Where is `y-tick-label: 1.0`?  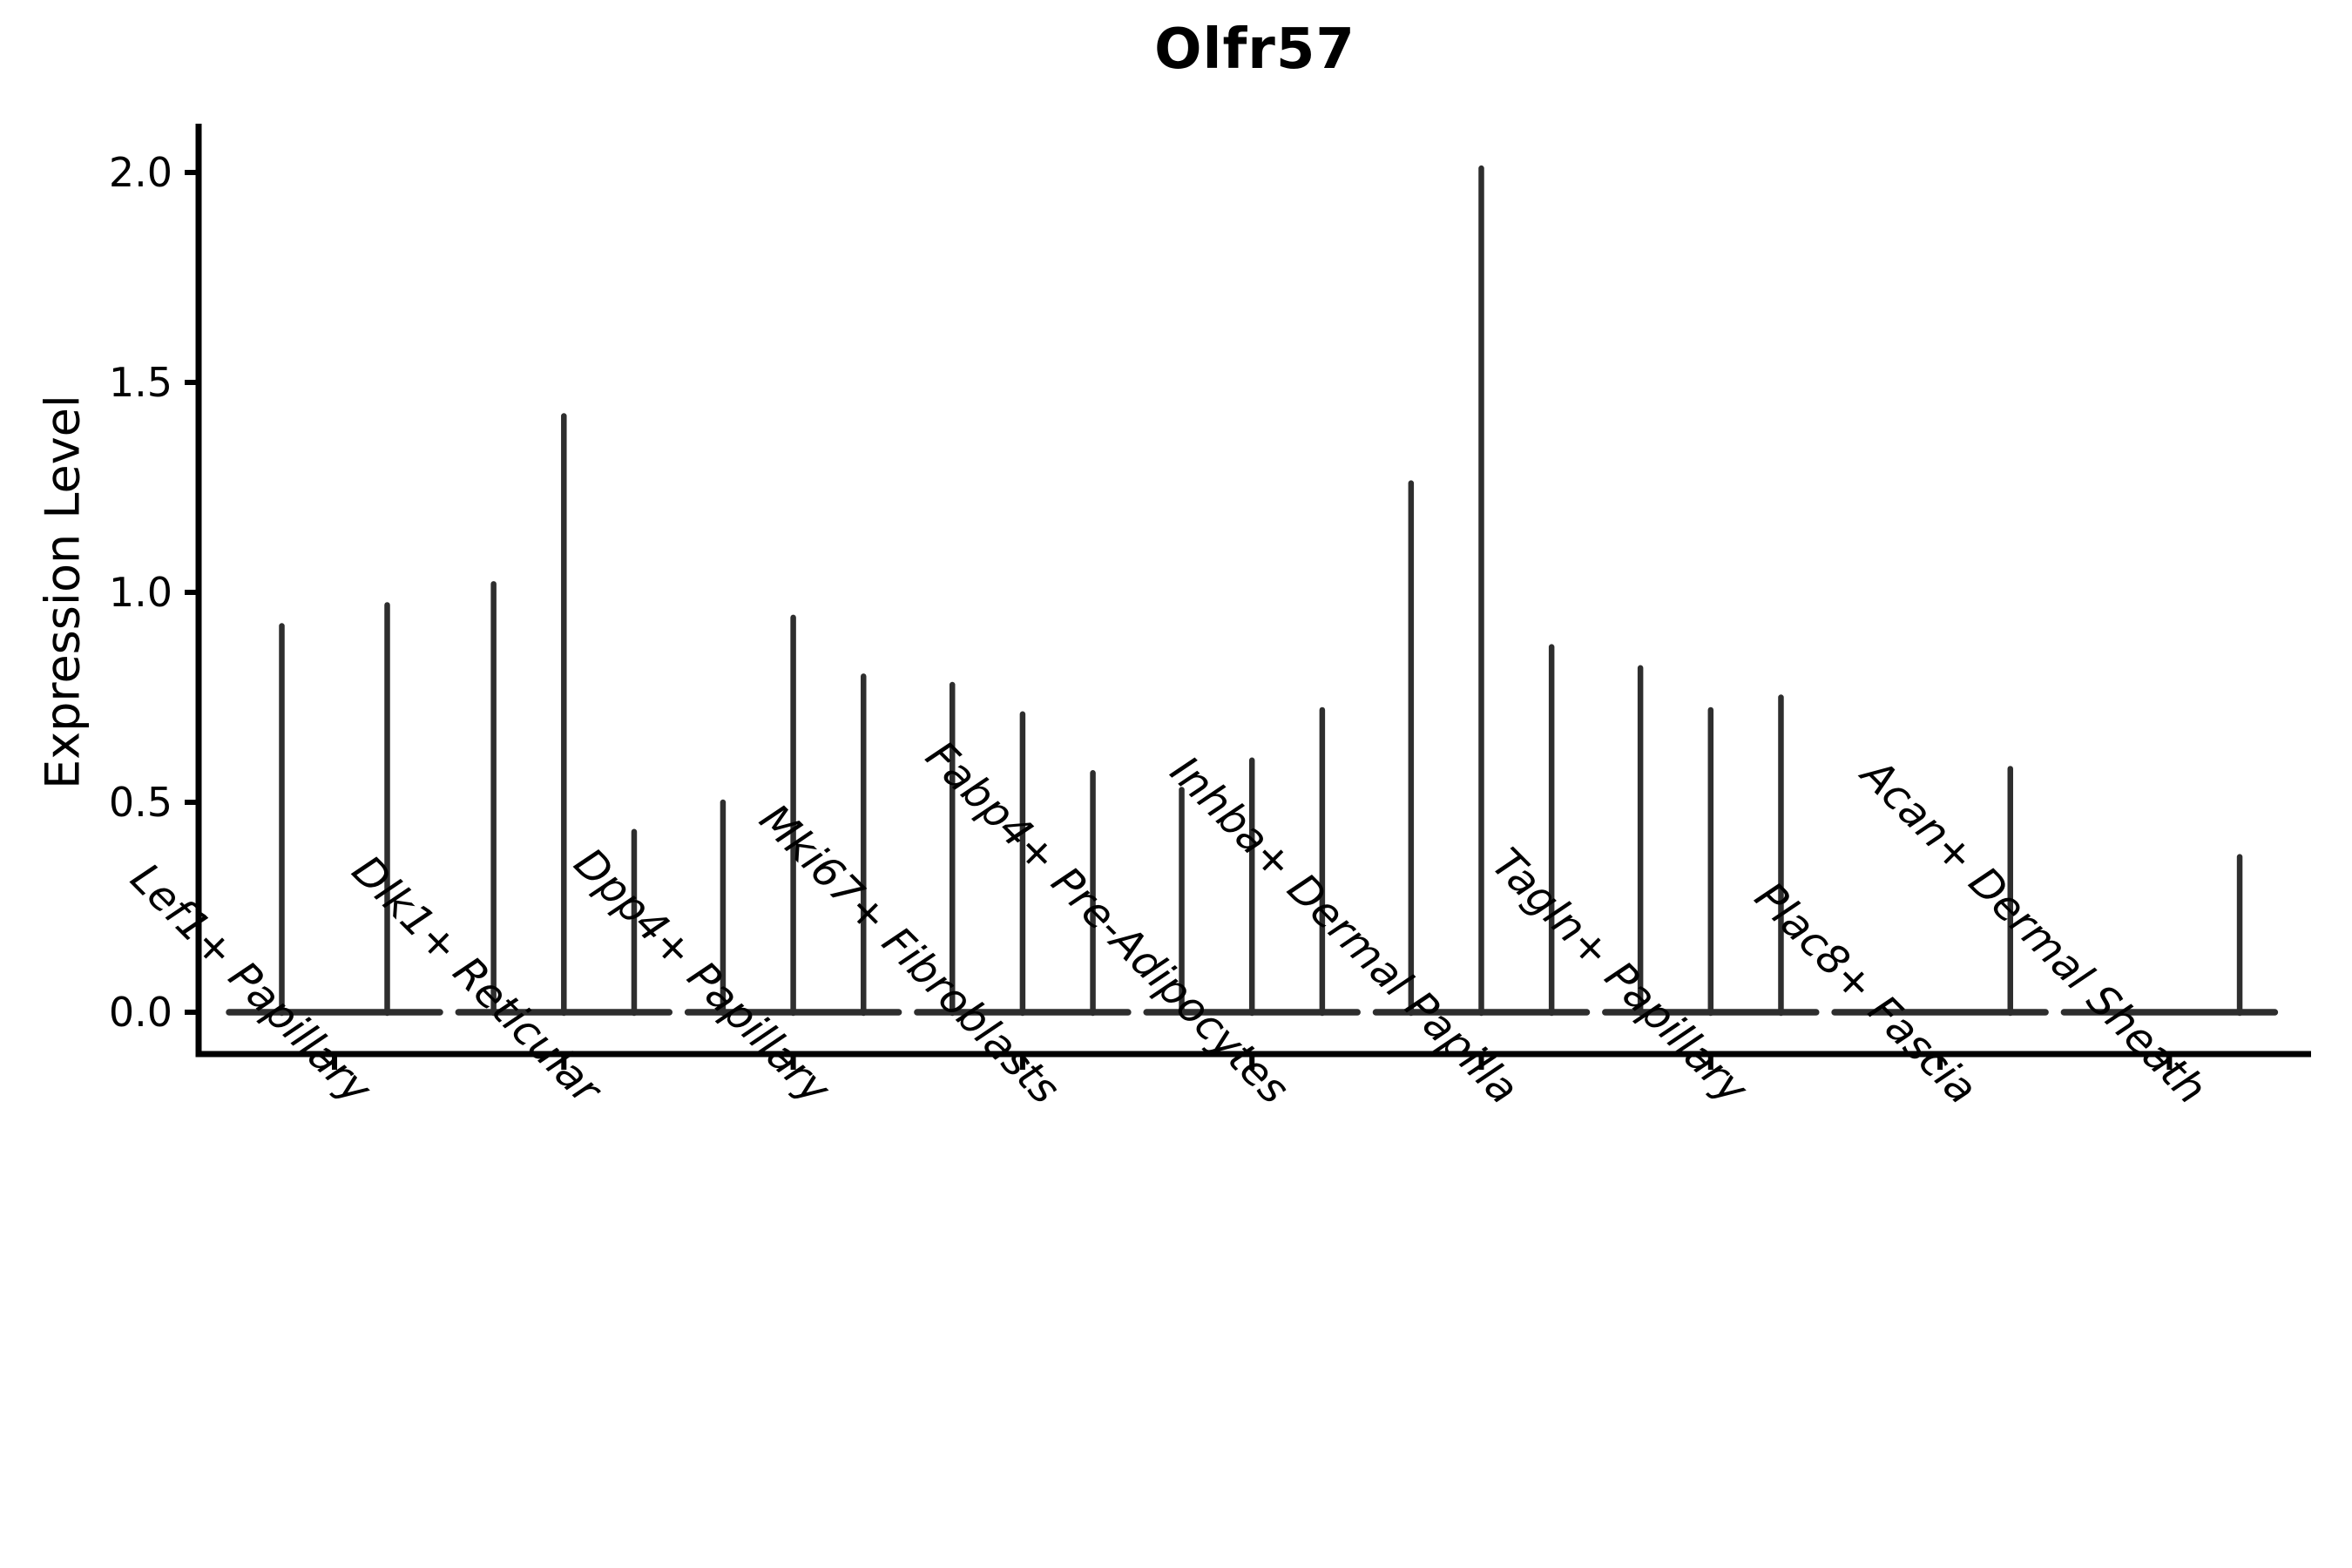 y-tick-label: 1.0 is located at coordinates (140, 592).